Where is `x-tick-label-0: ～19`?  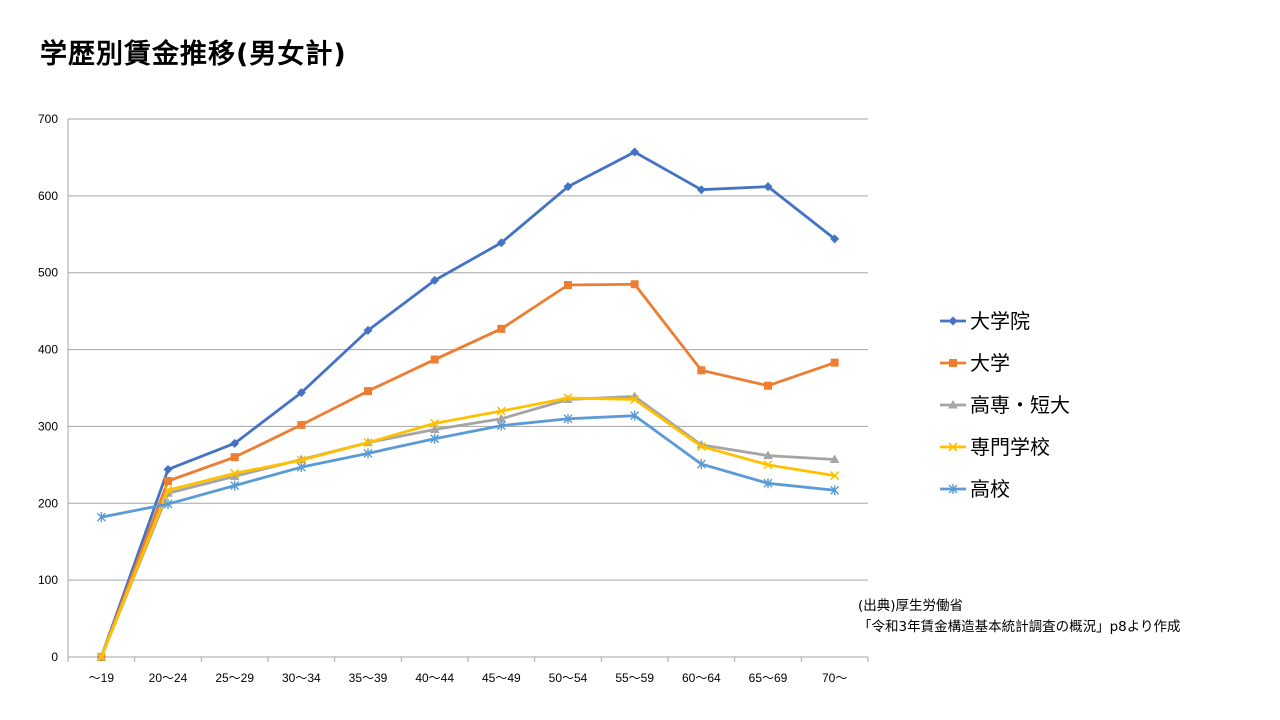
x-tick-label-0: ～19 is located at coordinates (102, 678).